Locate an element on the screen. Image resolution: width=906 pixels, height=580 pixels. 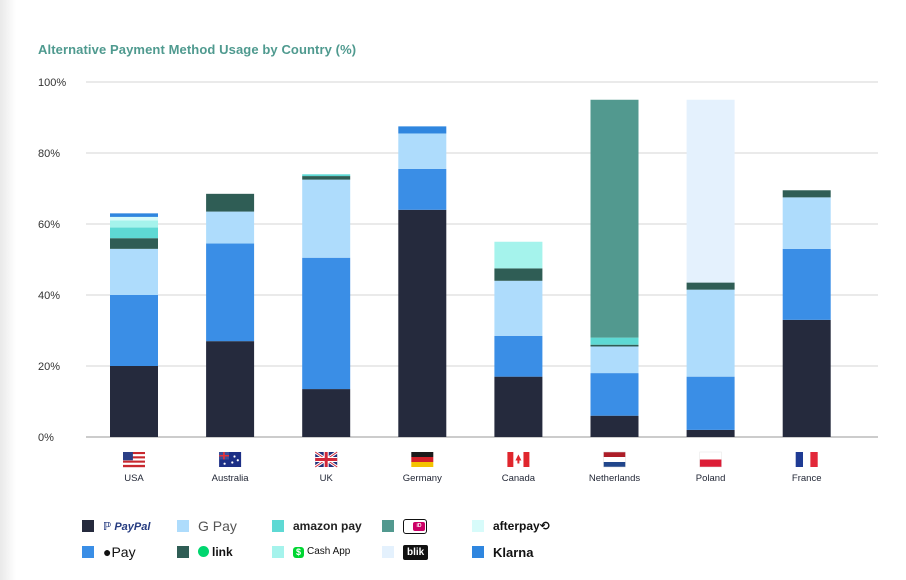
legend-item-gpay: G Pay is located at coordinates (207, 526).